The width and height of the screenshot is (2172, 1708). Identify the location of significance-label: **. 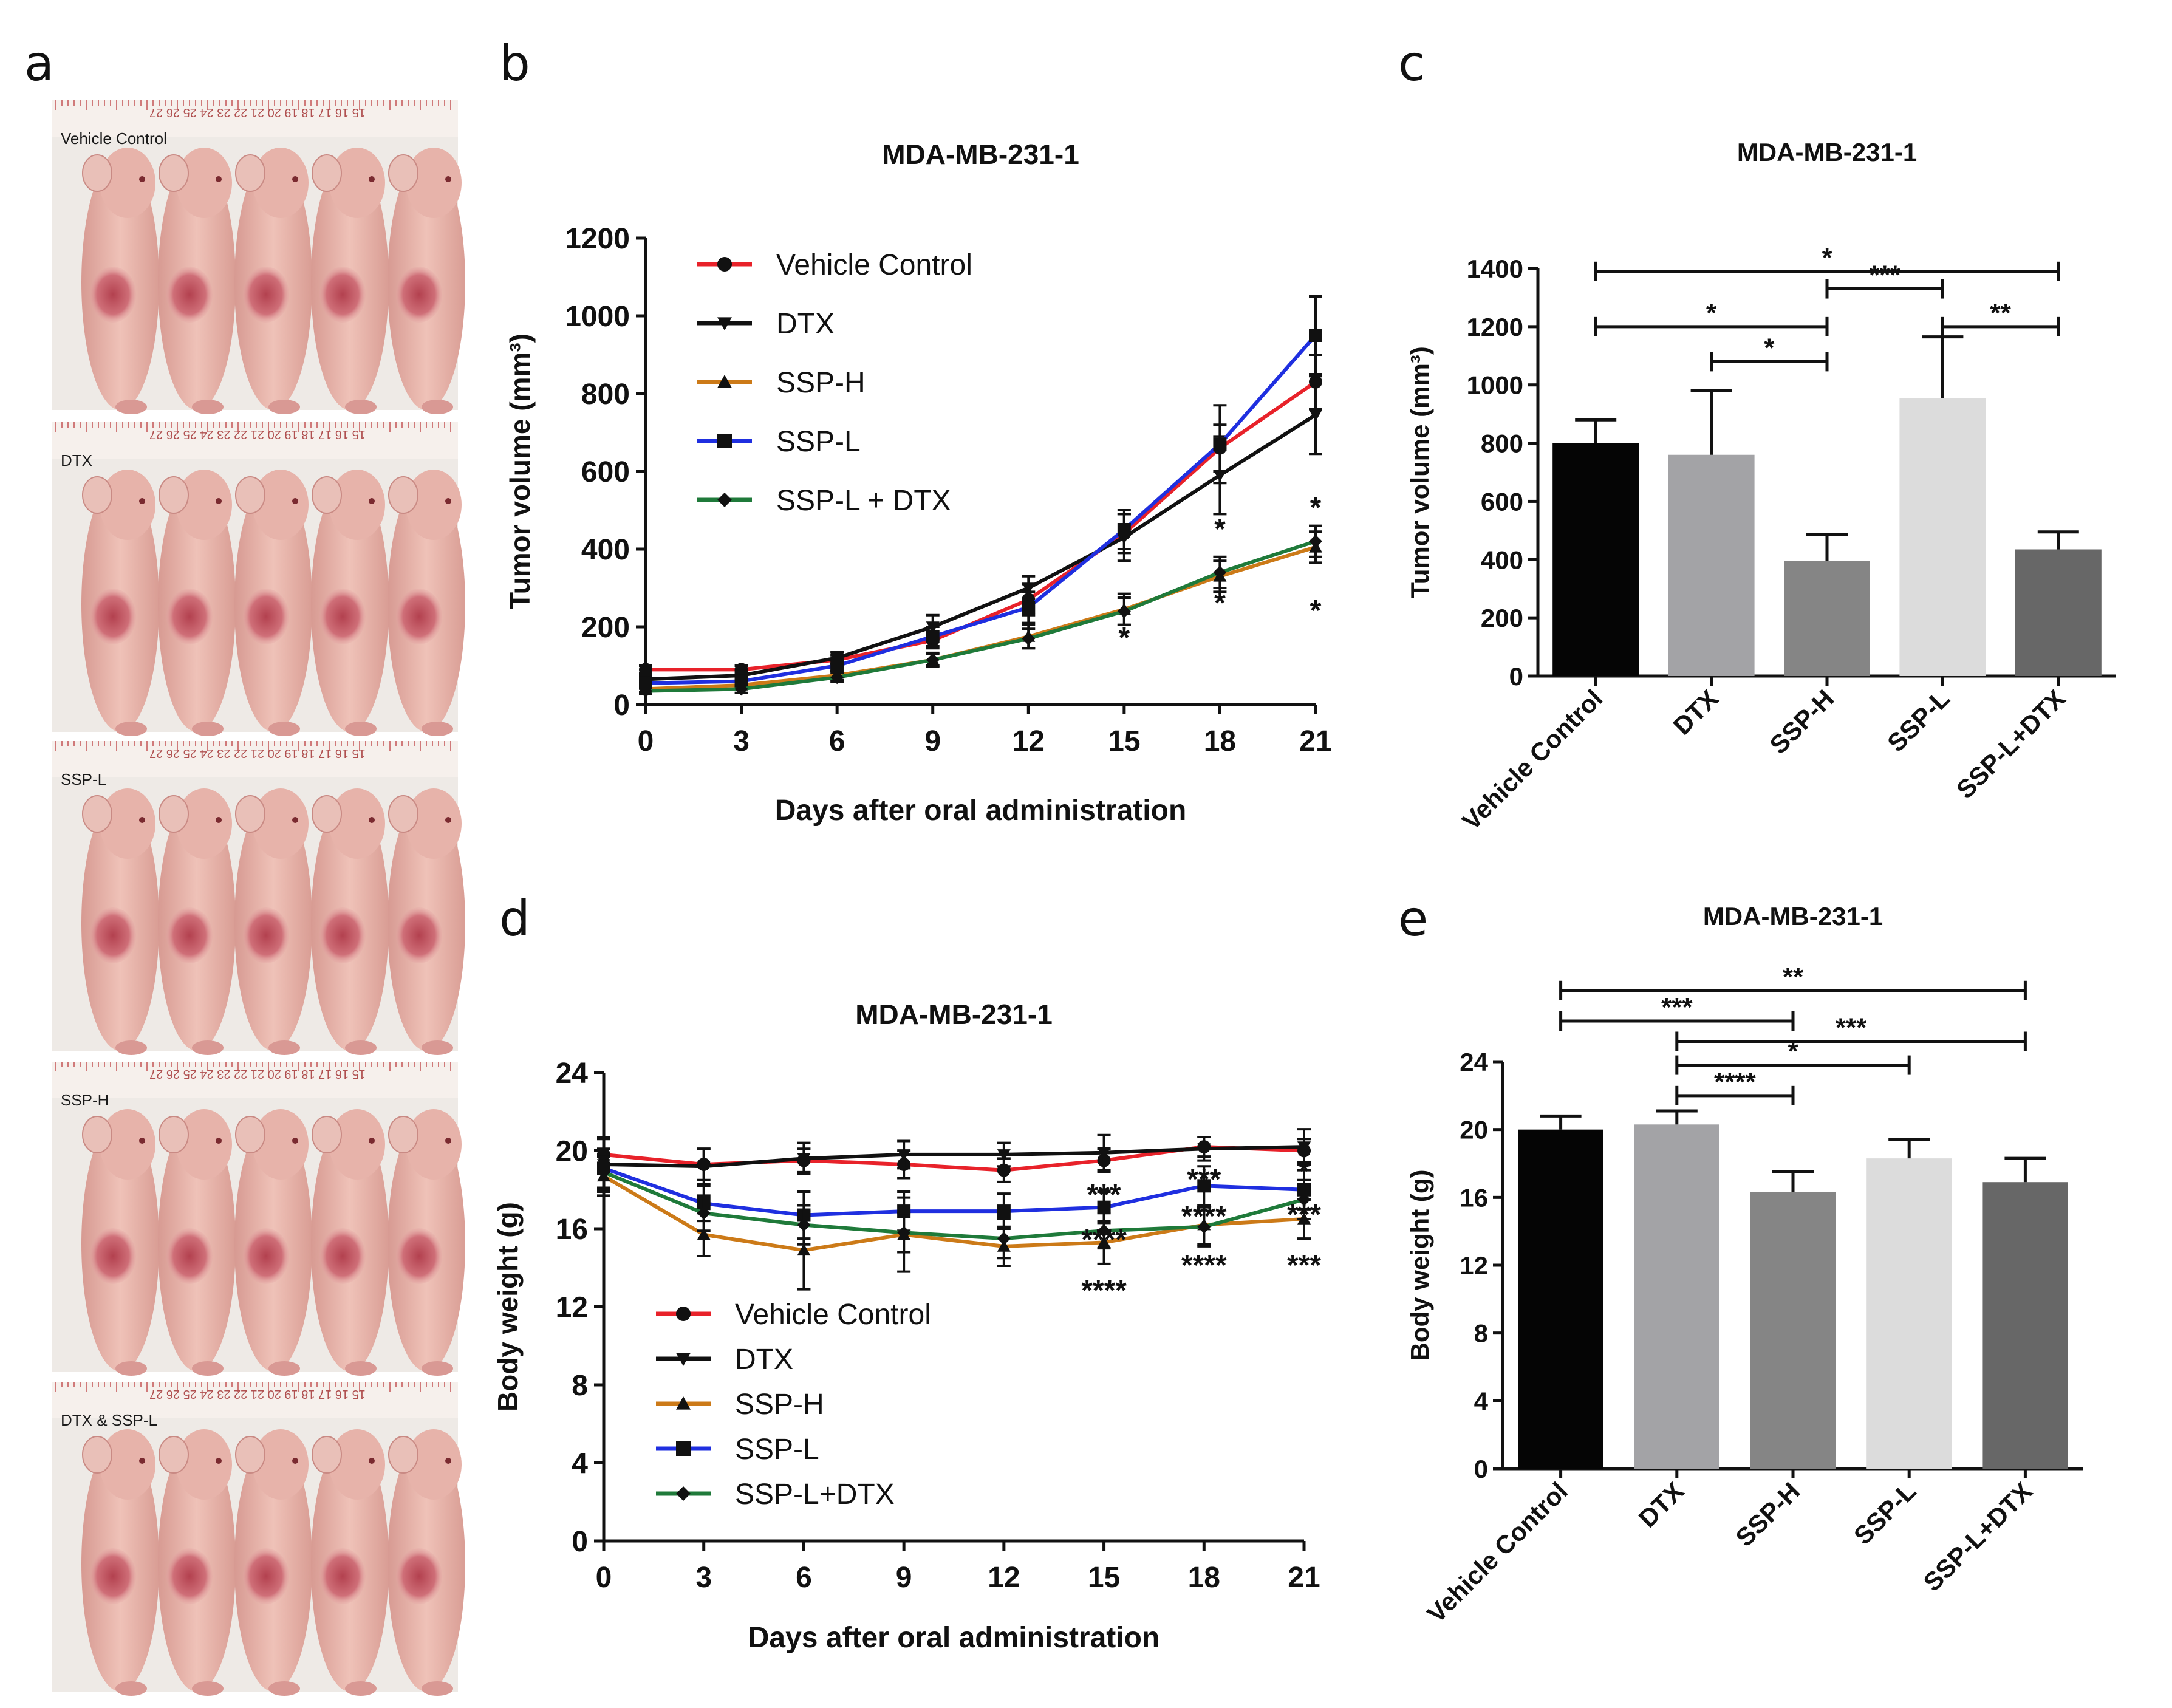
(1793, 977).